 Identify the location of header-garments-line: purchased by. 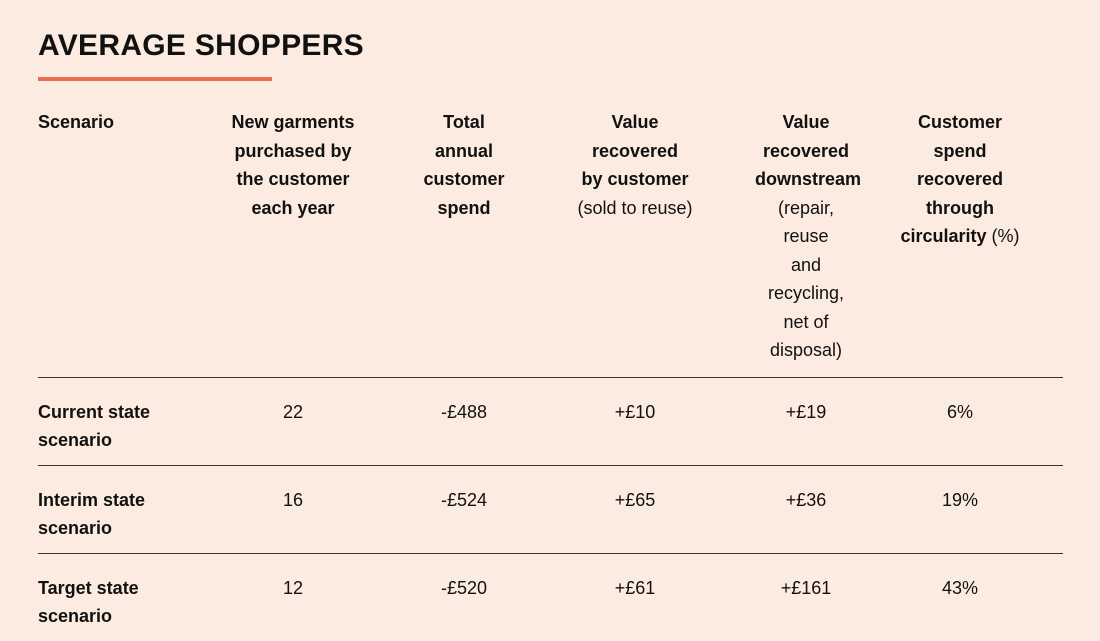
(293, 150).